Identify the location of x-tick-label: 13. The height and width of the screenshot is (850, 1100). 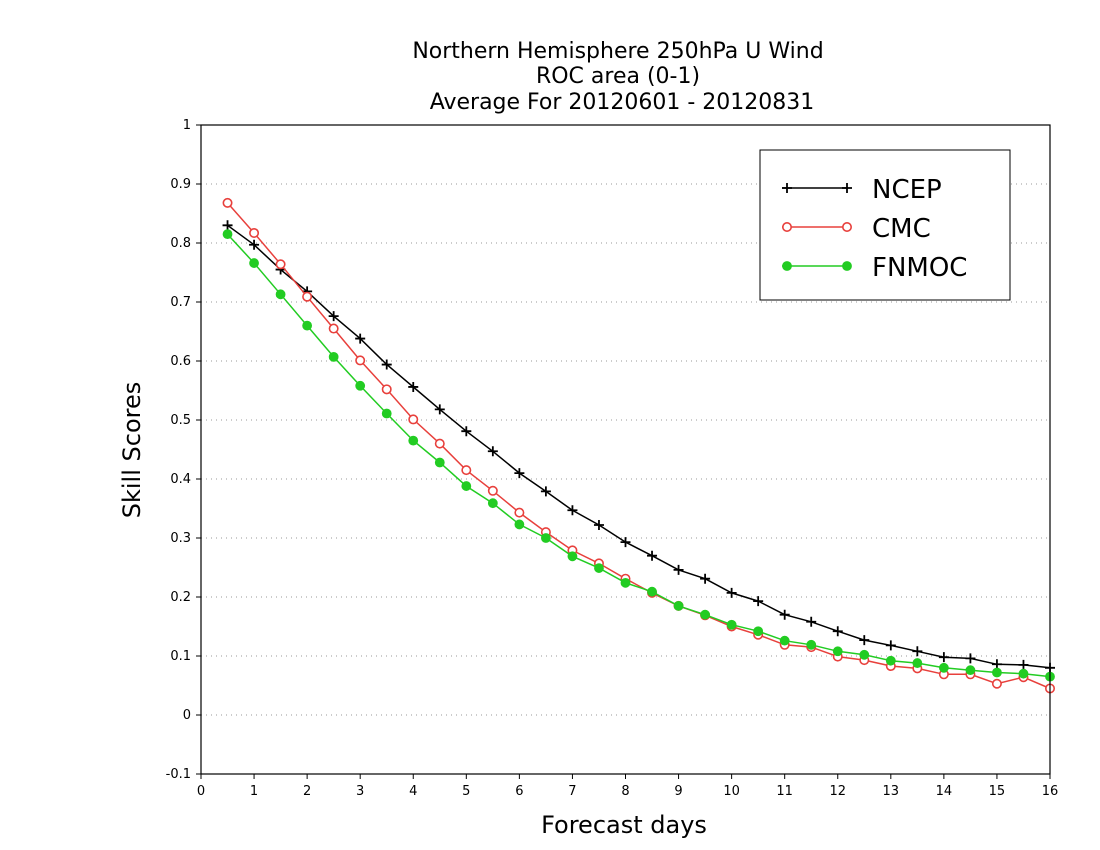
(891, 791).